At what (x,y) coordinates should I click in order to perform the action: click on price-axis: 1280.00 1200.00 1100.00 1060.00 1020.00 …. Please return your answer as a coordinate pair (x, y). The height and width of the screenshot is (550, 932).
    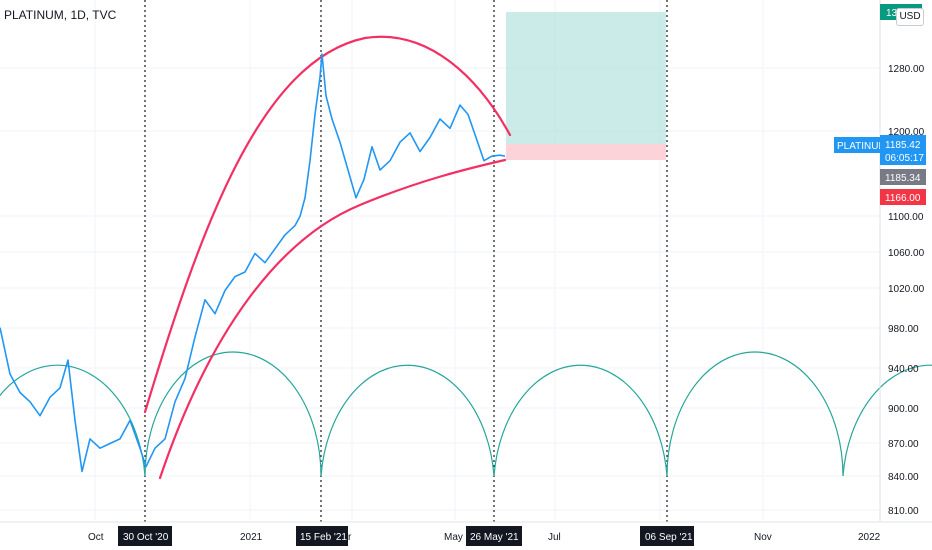
    Looking at the image, I should click on (902, 261).